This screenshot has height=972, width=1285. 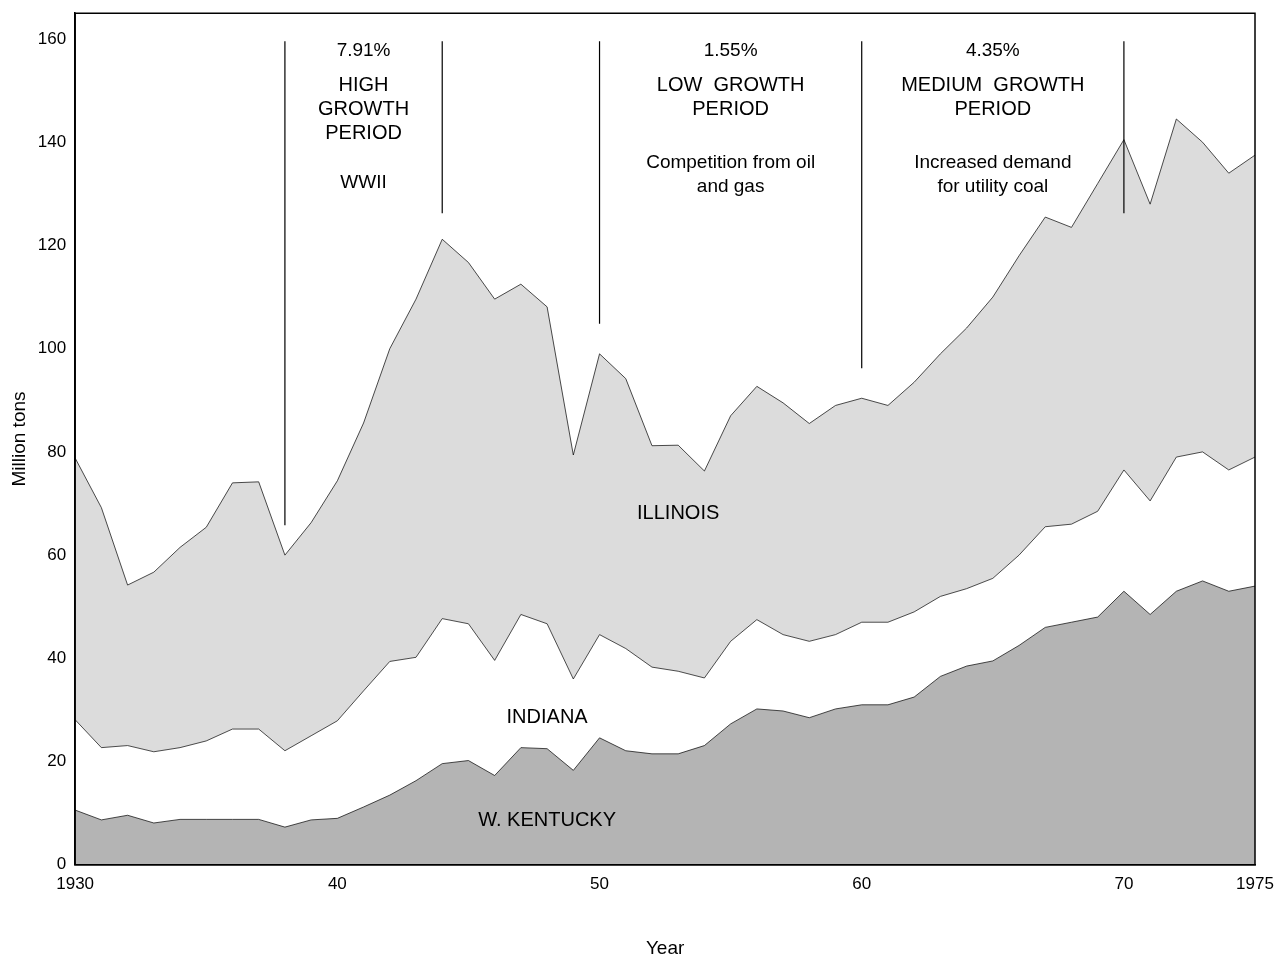 I want to click on y-tick-label: 40, so click(x=57, y=658).